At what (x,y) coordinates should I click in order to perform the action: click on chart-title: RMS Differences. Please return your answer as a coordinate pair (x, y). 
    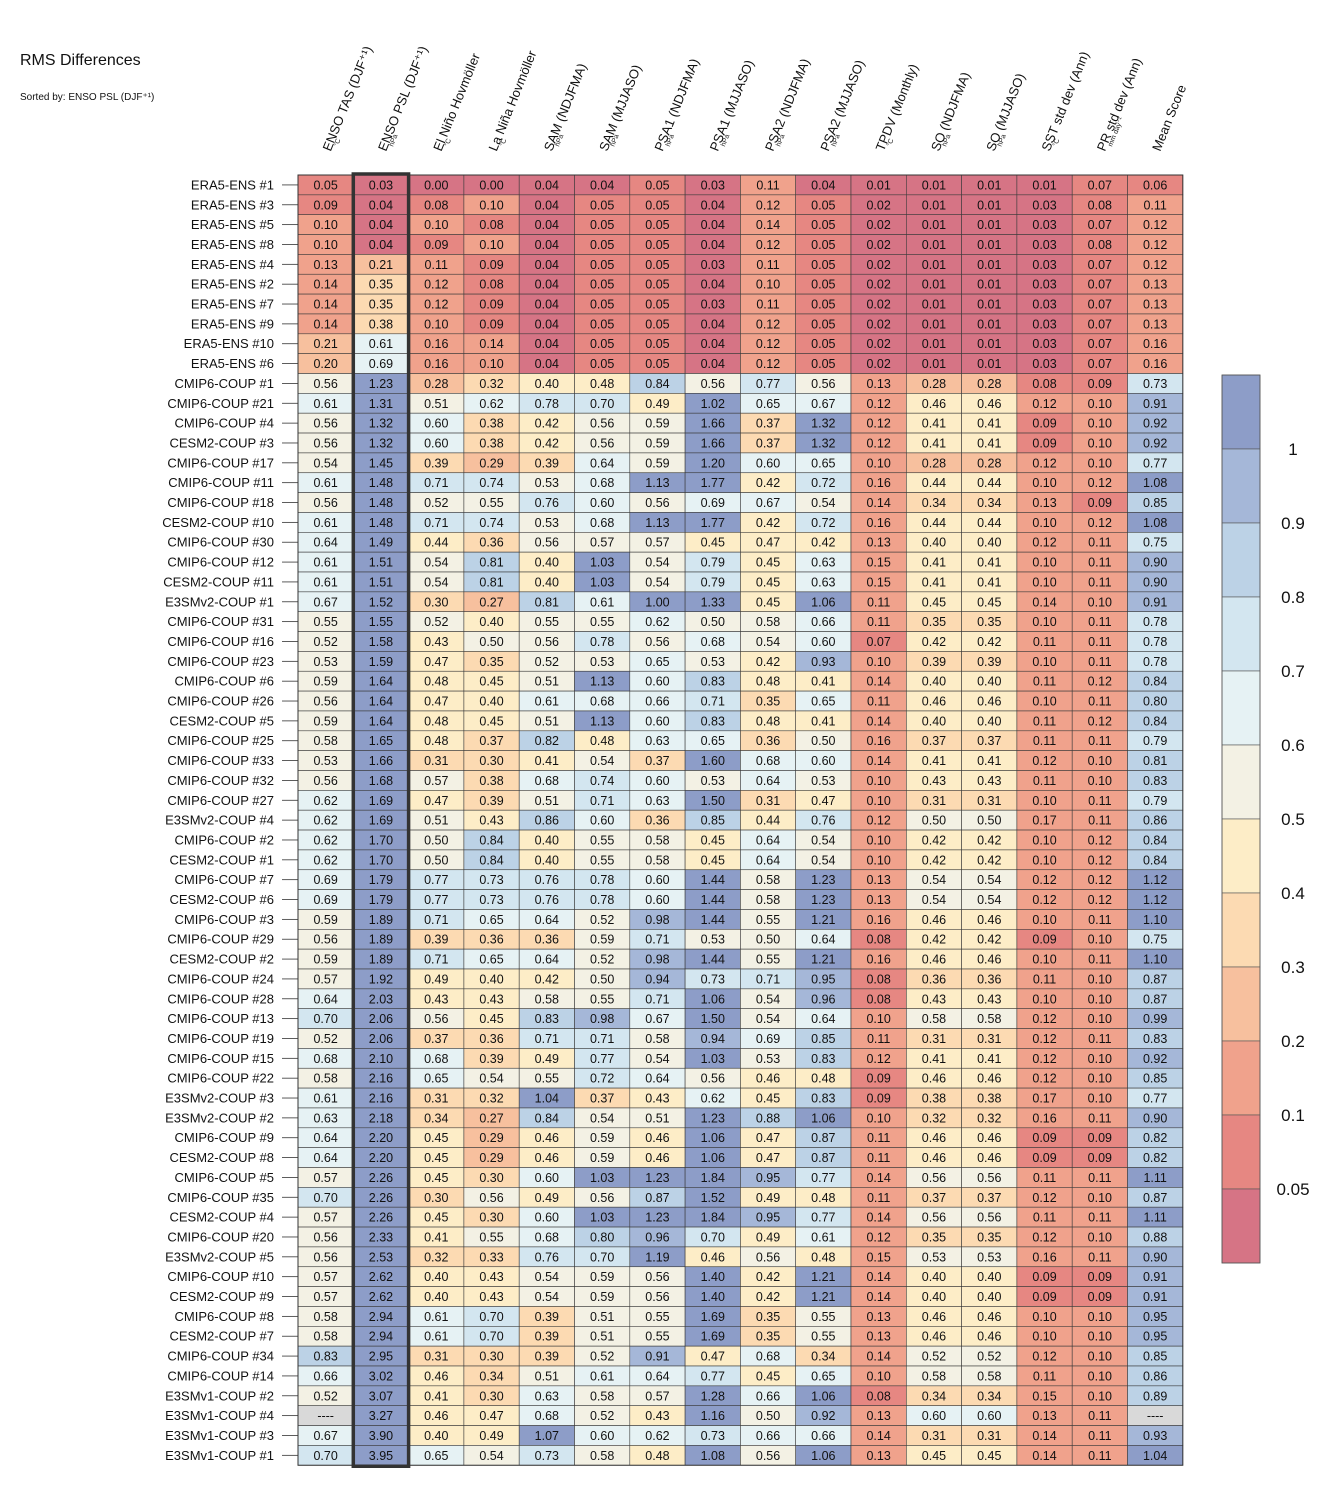
    Looking at the image, I should click on (80, 60).